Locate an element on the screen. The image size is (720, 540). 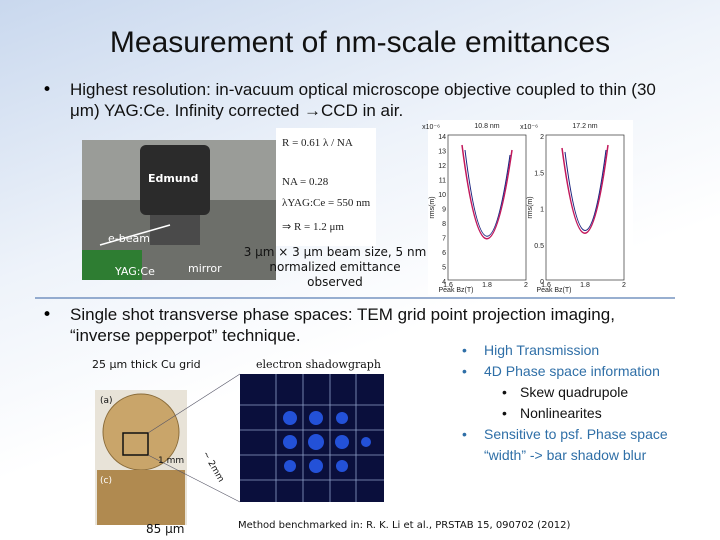
arrow is located at coordinates (135, 235).